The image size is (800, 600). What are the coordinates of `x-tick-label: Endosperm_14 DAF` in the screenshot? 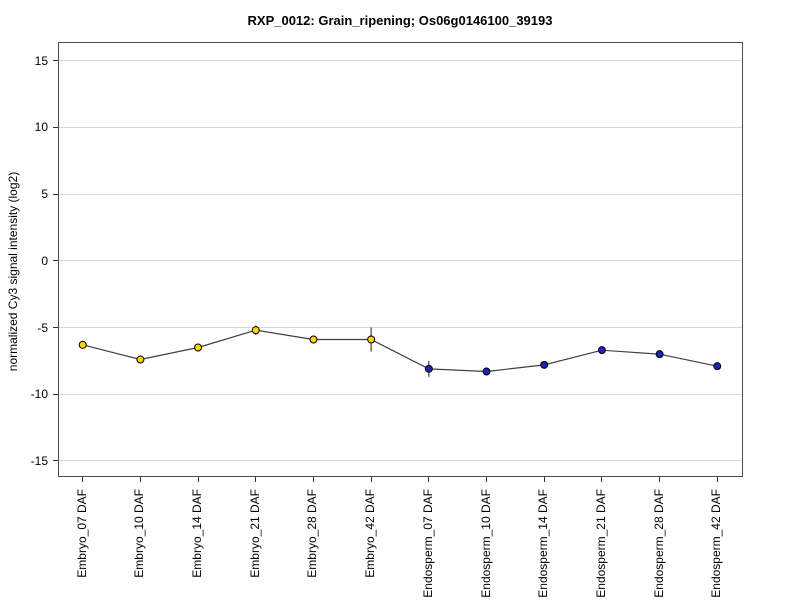 It's located at (543, 543).